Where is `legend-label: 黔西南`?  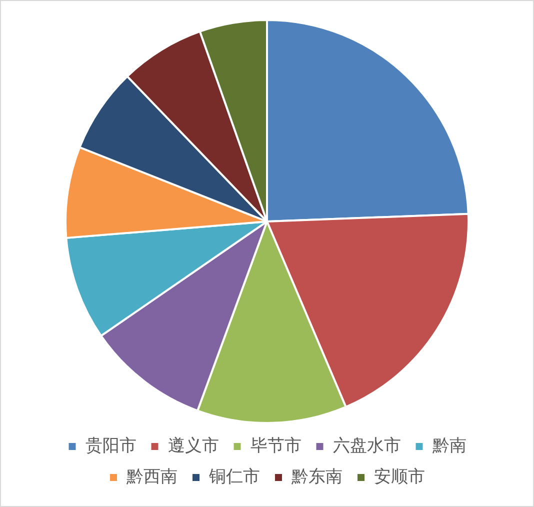
legend-label: 黔西南 is located at coordinates (152, 476).